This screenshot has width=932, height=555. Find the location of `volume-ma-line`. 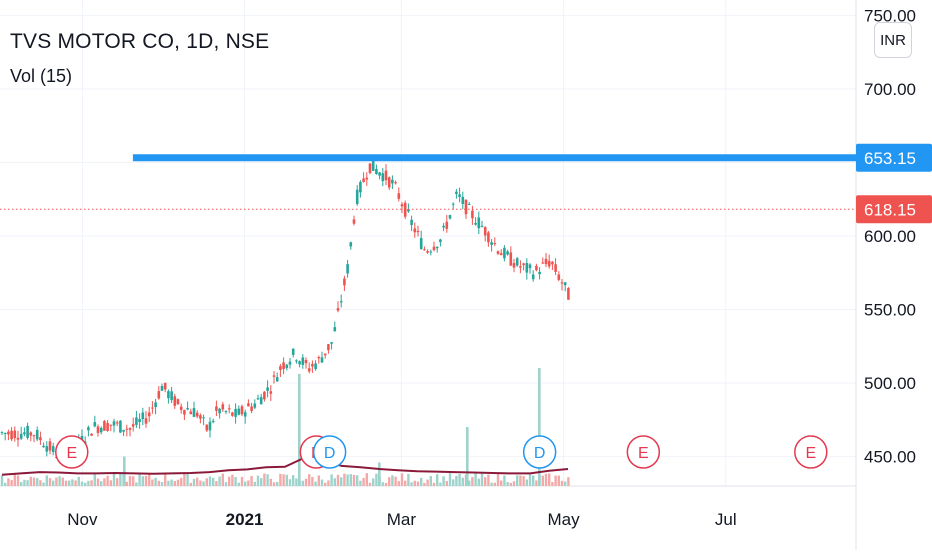

volume-ma-line is located at coordinates (285, 466).